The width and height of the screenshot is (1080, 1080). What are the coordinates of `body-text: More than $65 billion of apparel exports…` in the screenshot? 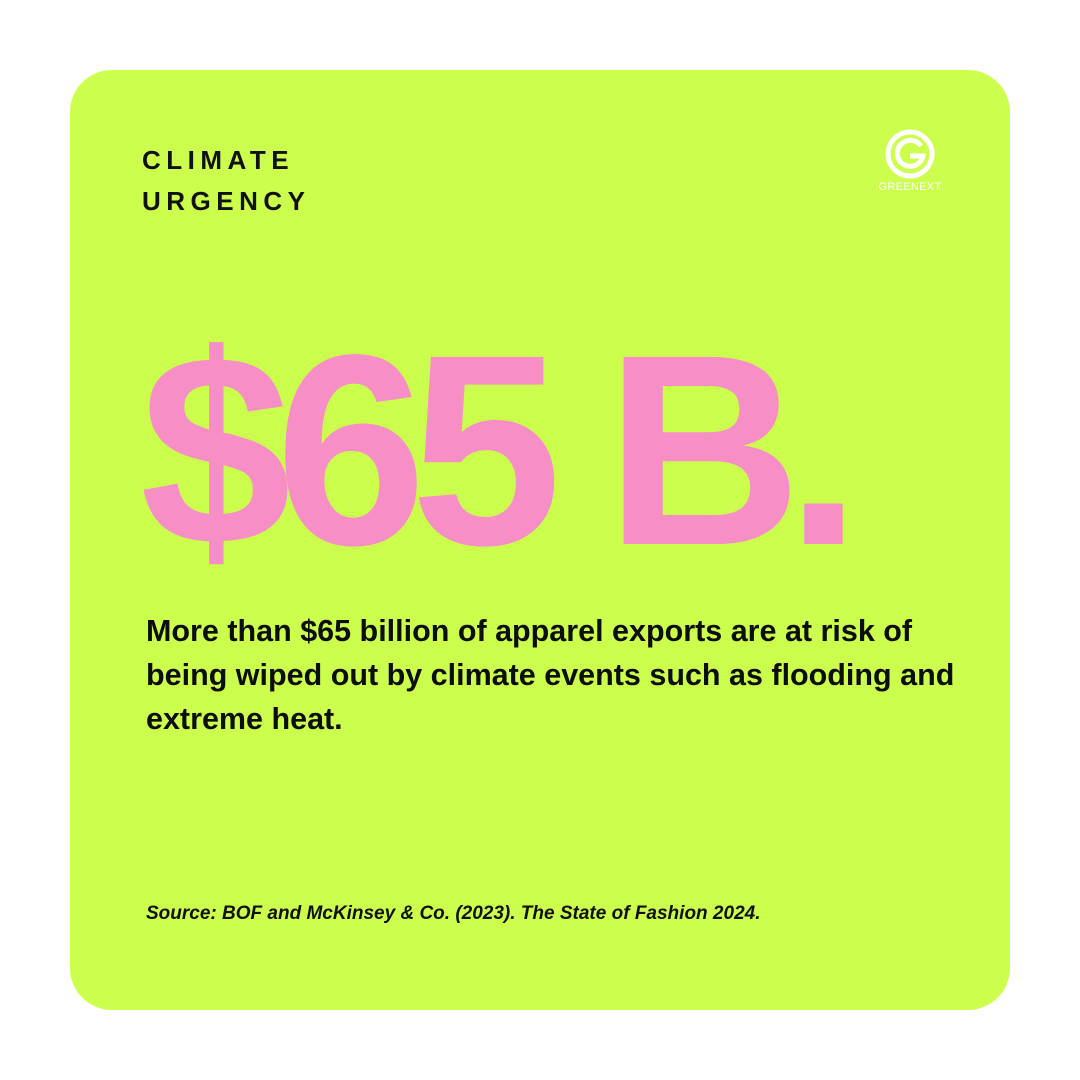 It's located at (550, 675).